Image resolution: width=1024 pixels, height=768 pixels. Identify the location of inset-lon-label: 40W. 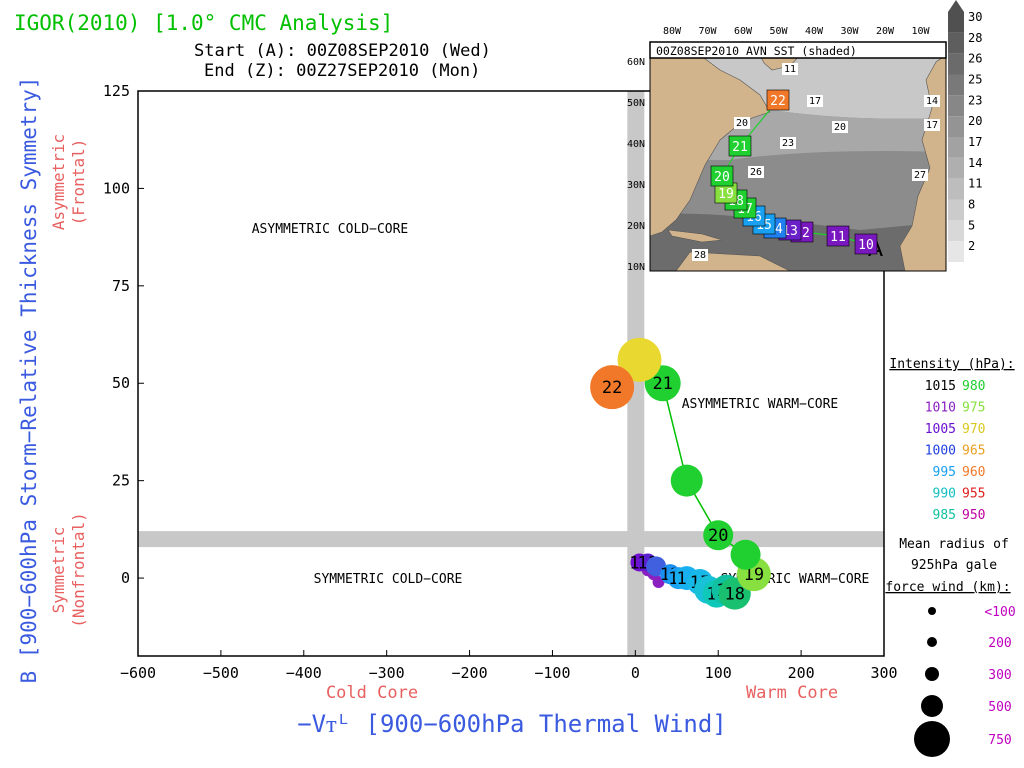
(814, 31).